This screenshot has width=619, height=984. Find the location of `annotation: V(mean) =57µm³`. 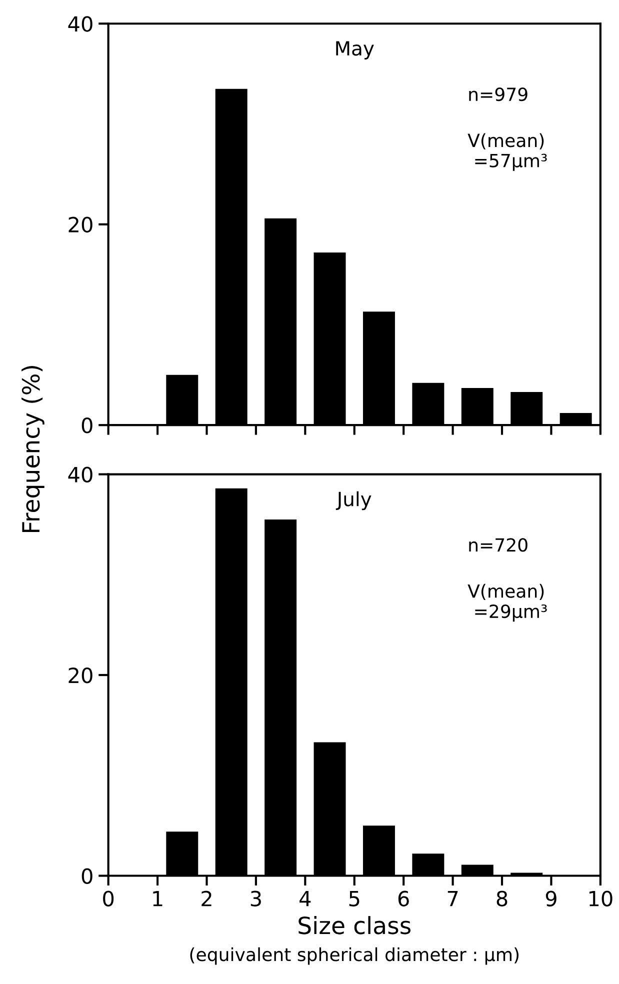

annotation: V(mean) =57µm³ is located at coordinates (507, 152).